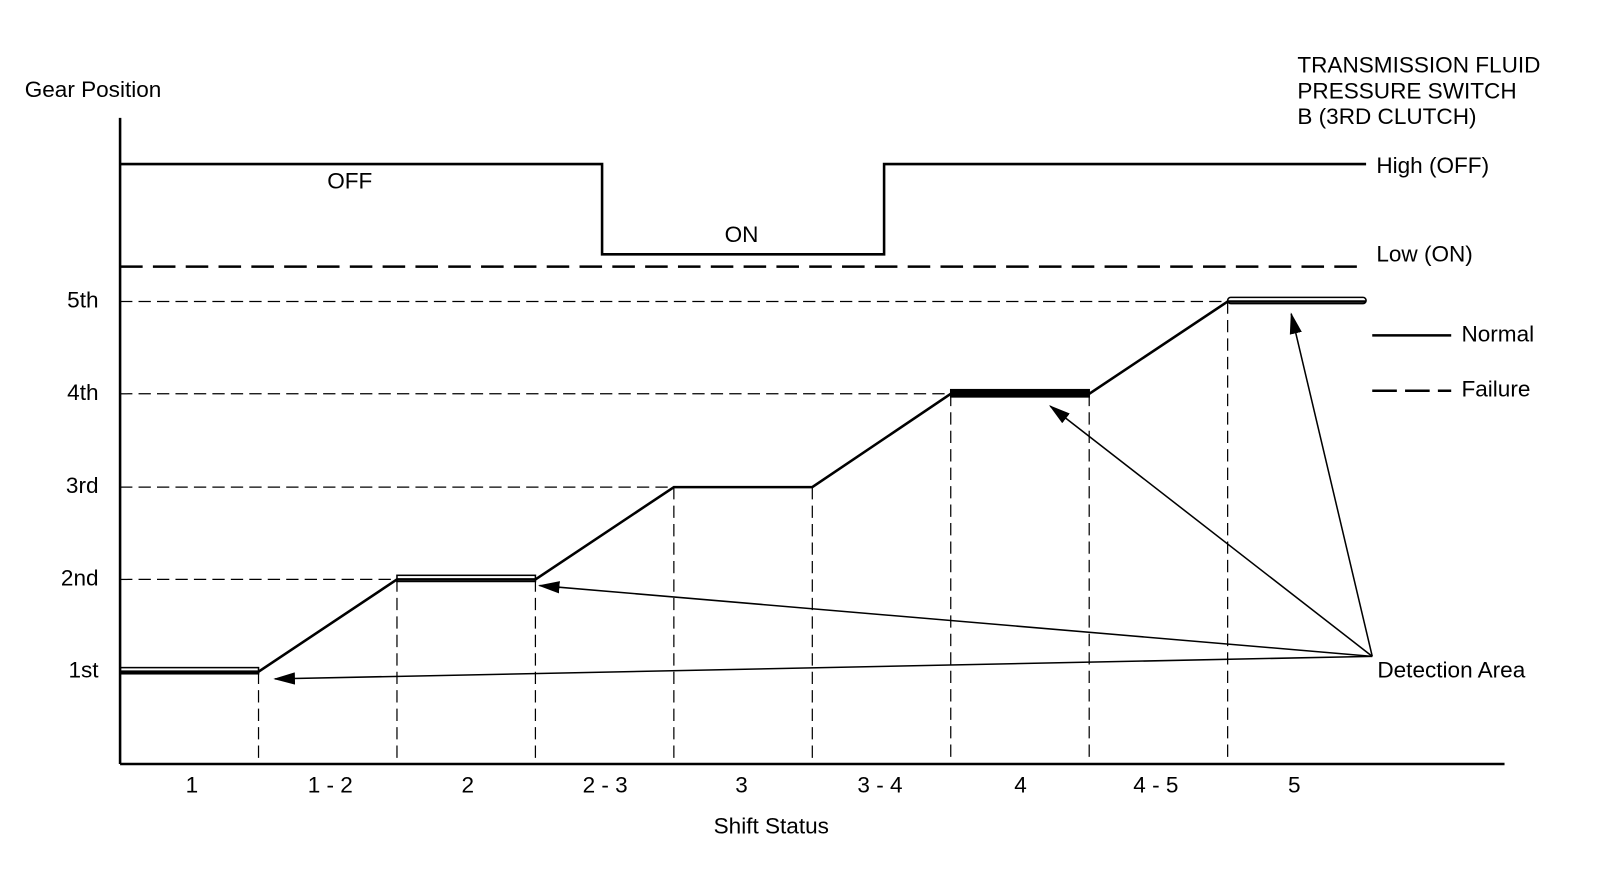 This screenshot has height=884, width=1600. Describe the element at coordinates (82, 392) in the screenshot. I see `gear-label: 4th` at that location.